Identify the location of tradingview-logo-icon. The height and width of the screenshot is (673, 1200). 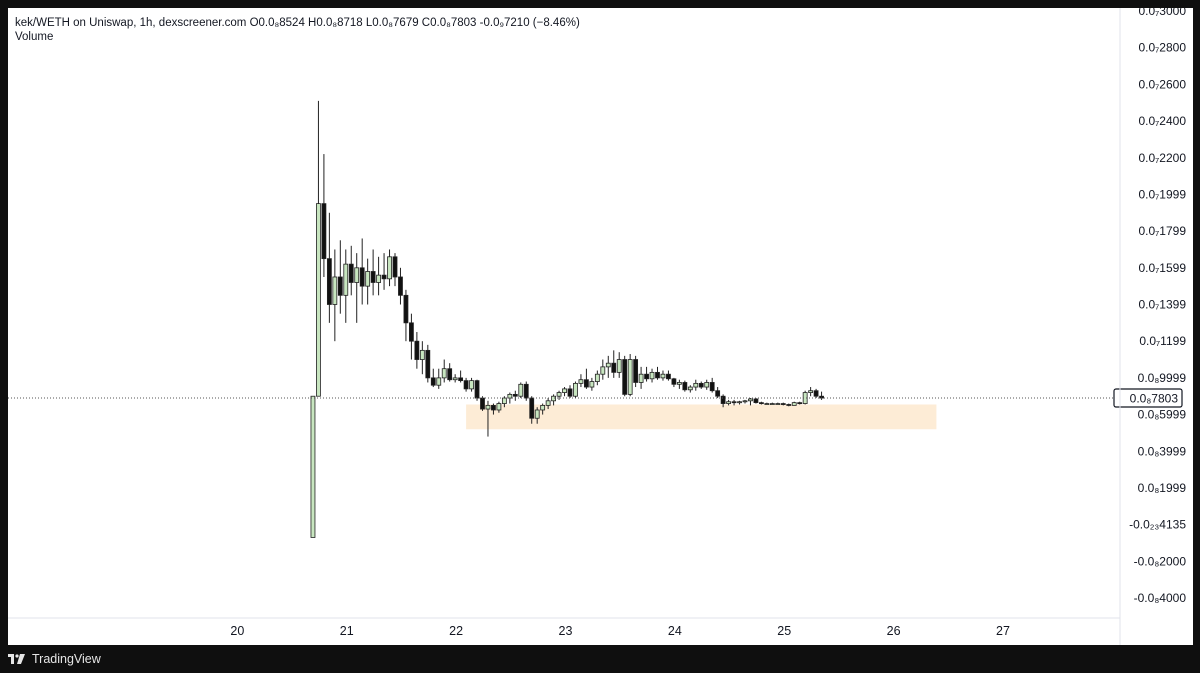
(17, 659).